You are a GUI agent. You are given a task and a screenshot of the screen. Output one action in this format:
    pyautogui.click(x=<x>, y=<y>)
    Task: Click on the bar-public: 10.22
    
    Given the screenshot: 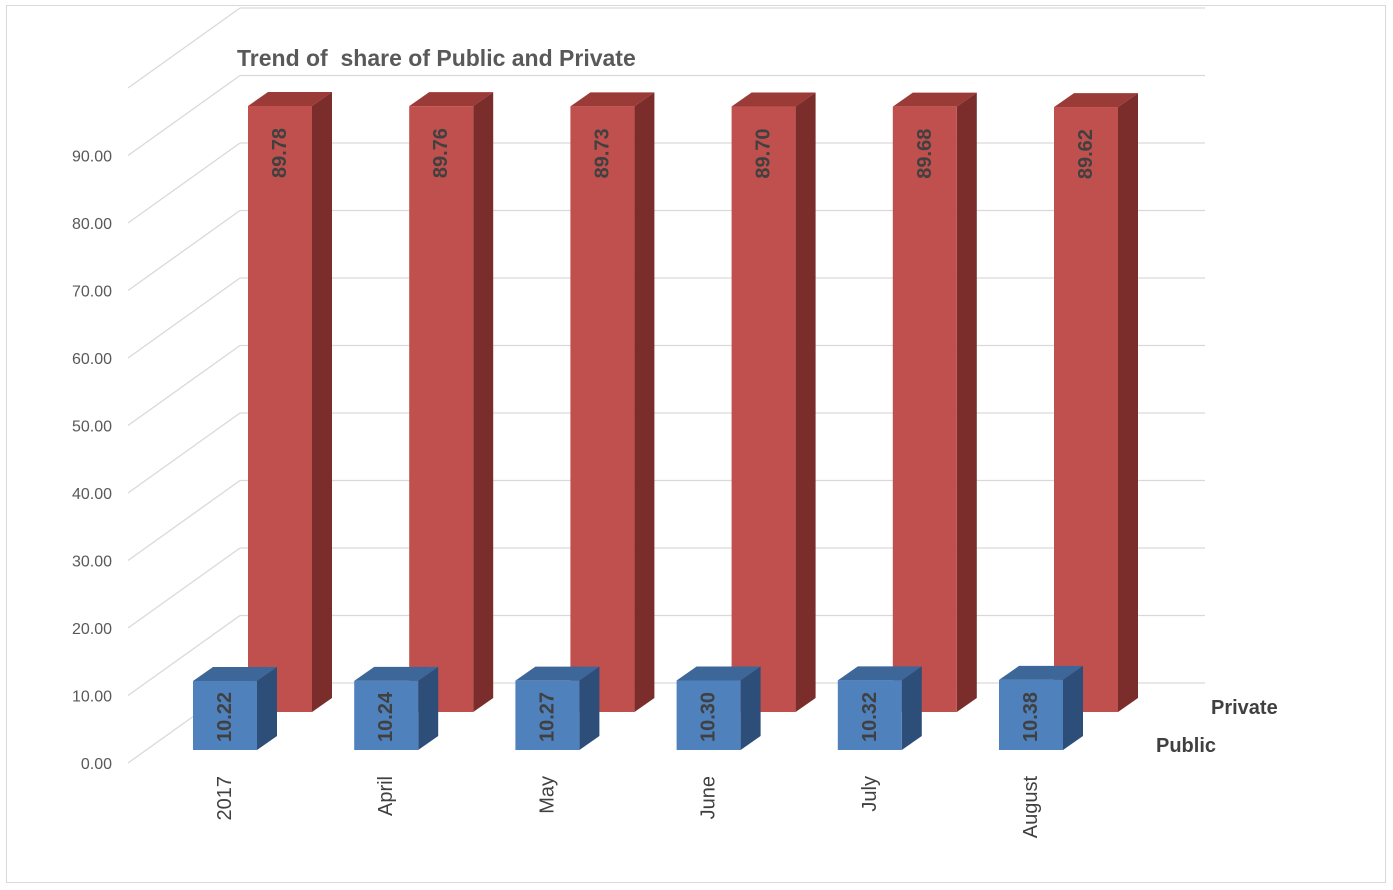 What is the action you would take?
    pyautogui.click(x=235, y=708)
    